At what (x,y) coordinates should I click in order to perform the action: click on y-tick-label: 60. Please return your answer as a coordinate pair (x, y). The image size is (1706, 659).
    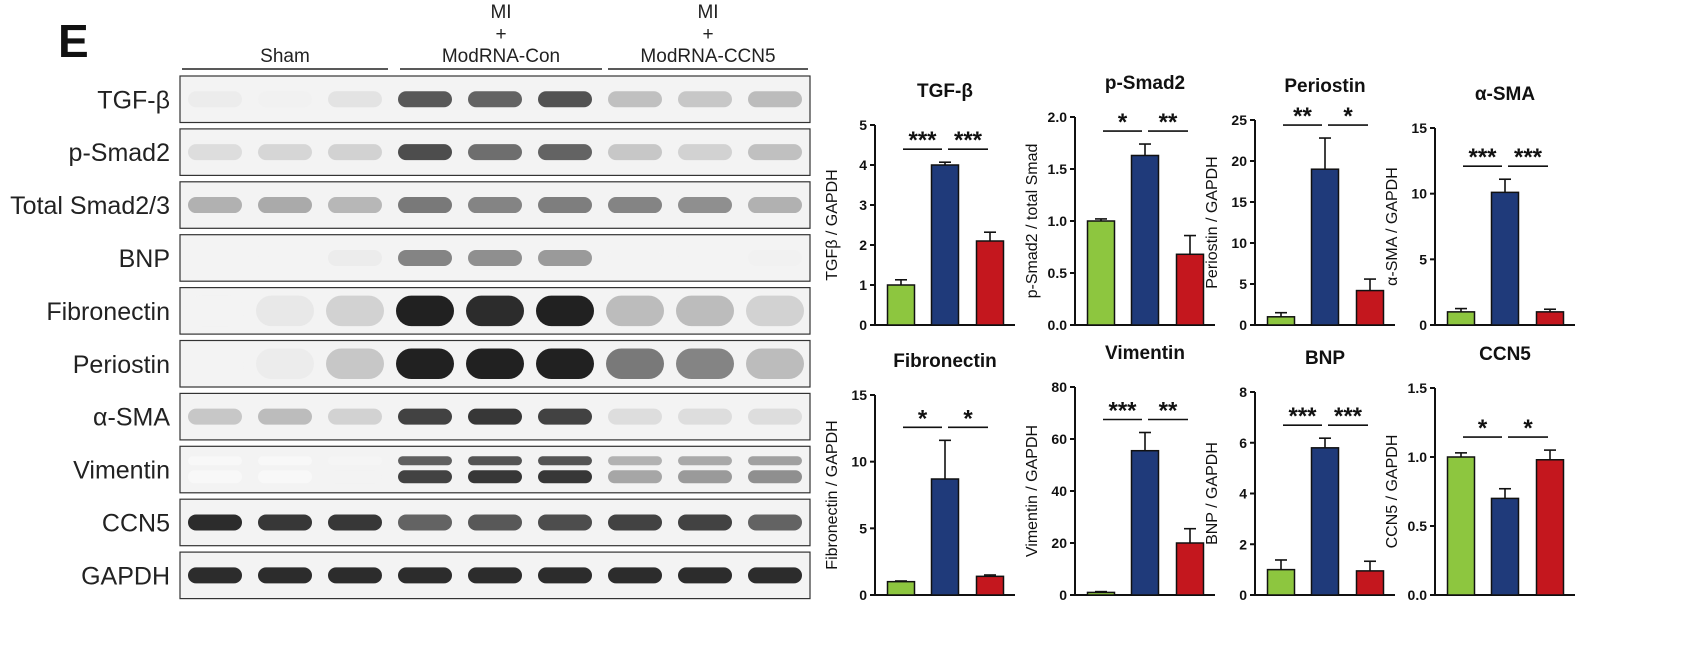
    Looking at the image, I should click on (1059, 439).